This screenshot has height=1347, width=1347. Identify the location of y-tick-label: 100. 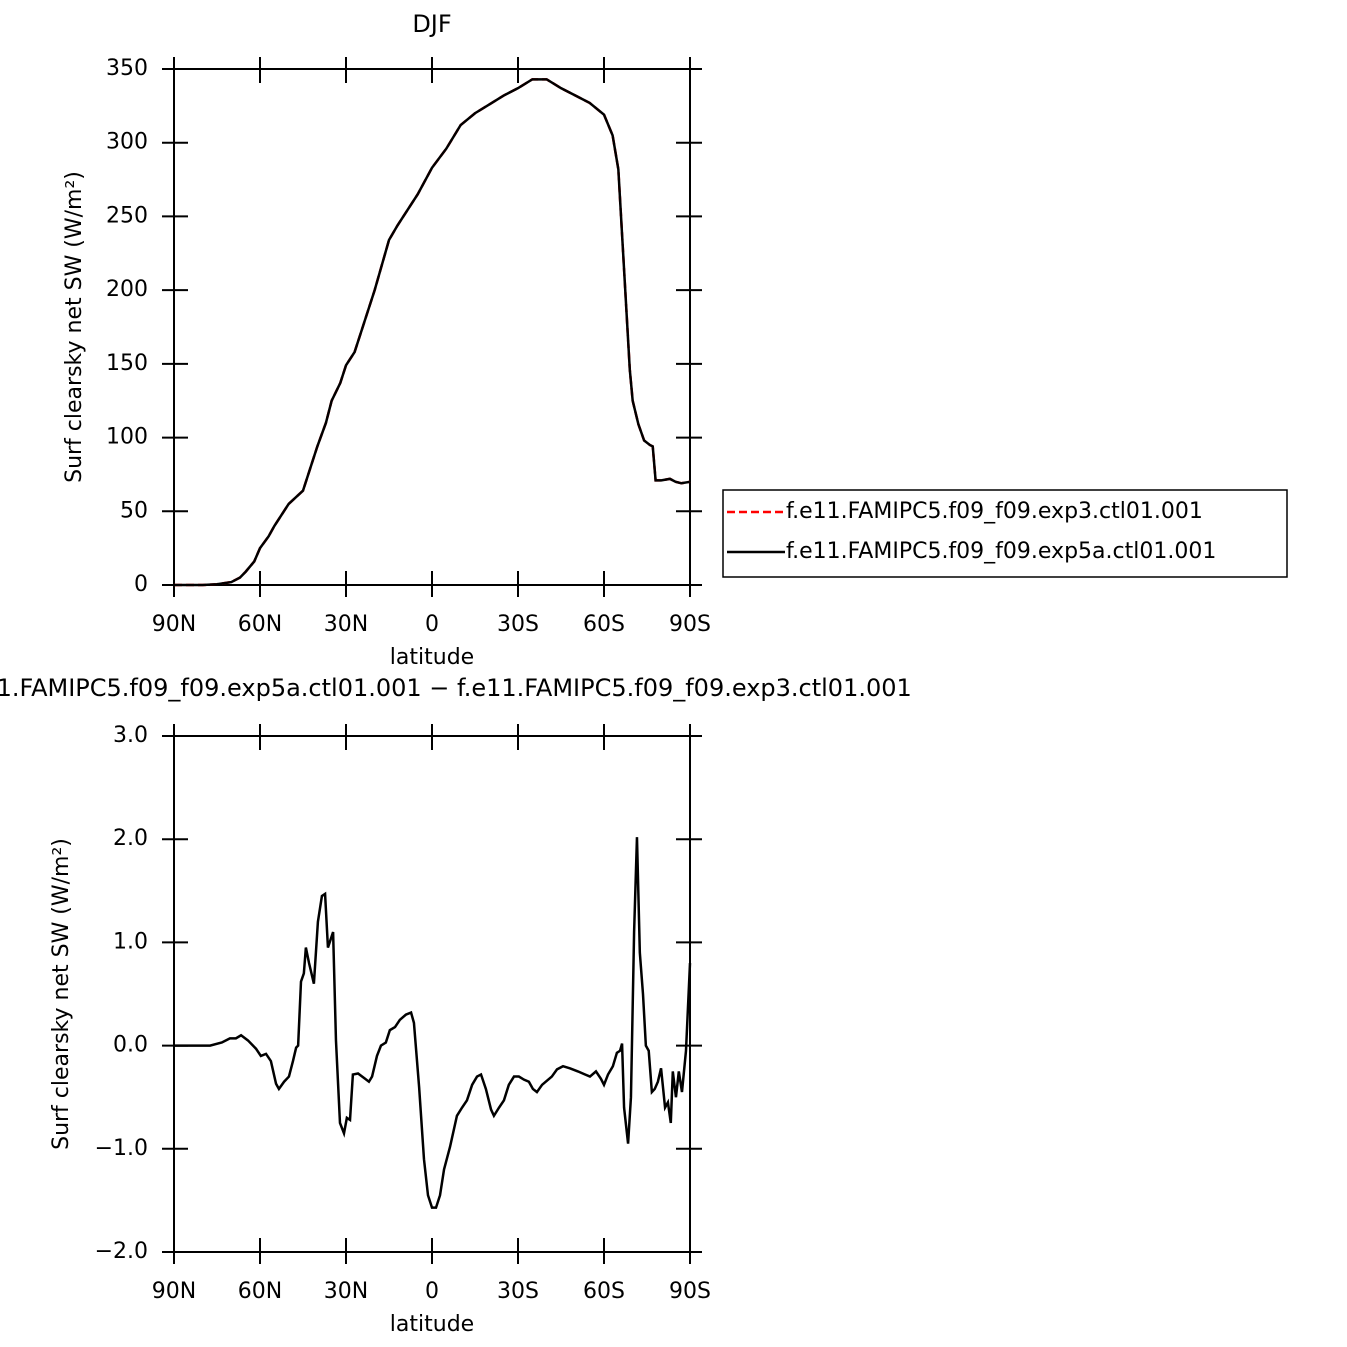
(127, 437).